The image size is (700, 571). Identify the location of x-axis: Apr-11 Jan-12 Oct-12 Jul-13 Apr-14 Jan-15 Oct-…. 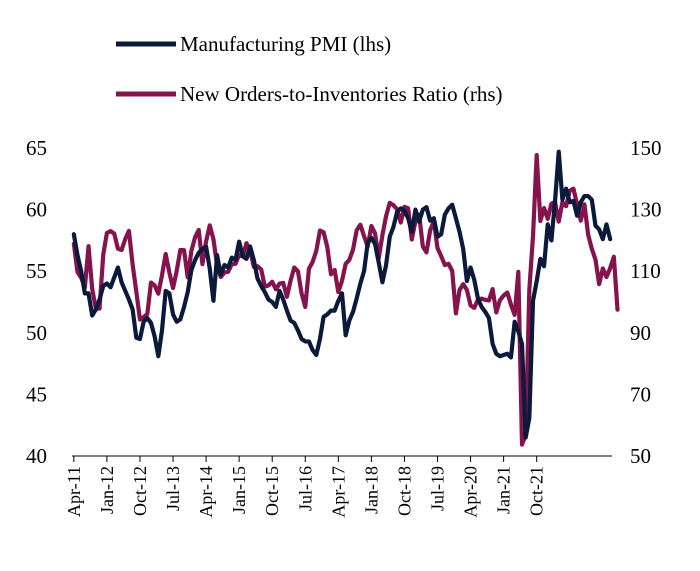
(305, 487).